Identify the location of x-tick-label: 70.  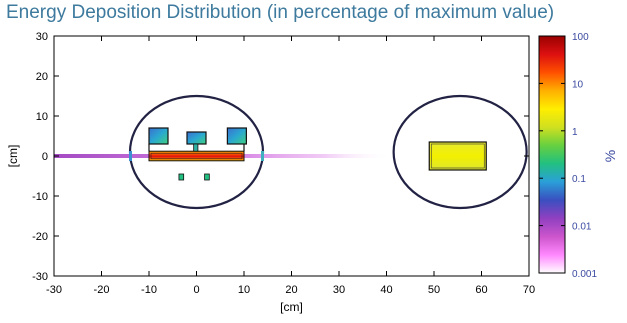
(529, 290).